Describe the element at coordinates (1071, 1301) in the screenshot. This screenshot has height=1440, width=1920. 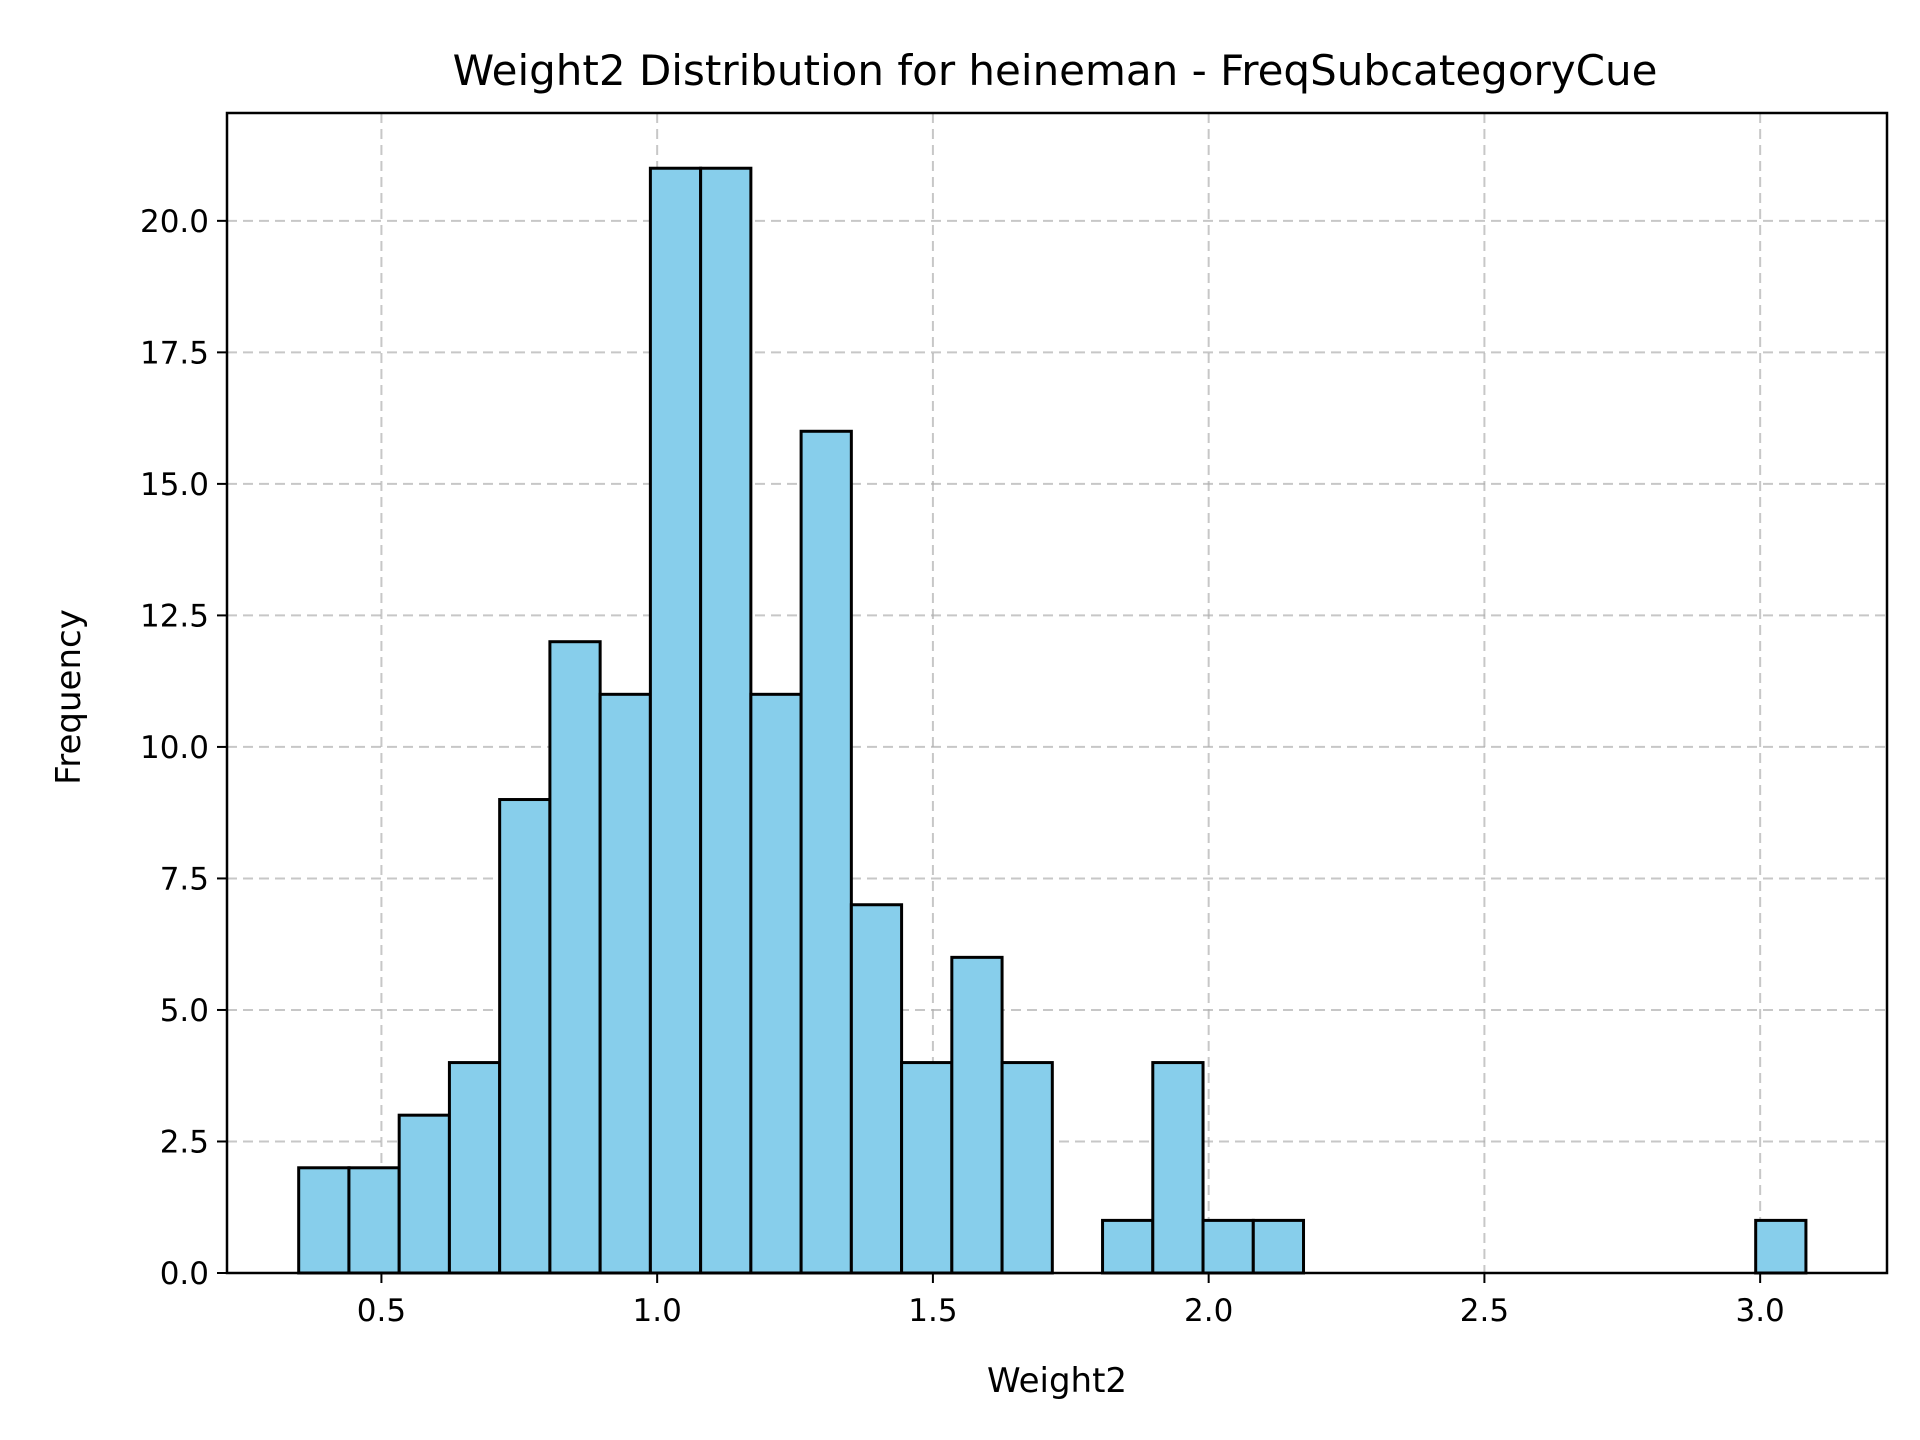
I see `x-axis-ticks: 0.5 1.0 1.5 2.0 2.5 3.0` at that location.